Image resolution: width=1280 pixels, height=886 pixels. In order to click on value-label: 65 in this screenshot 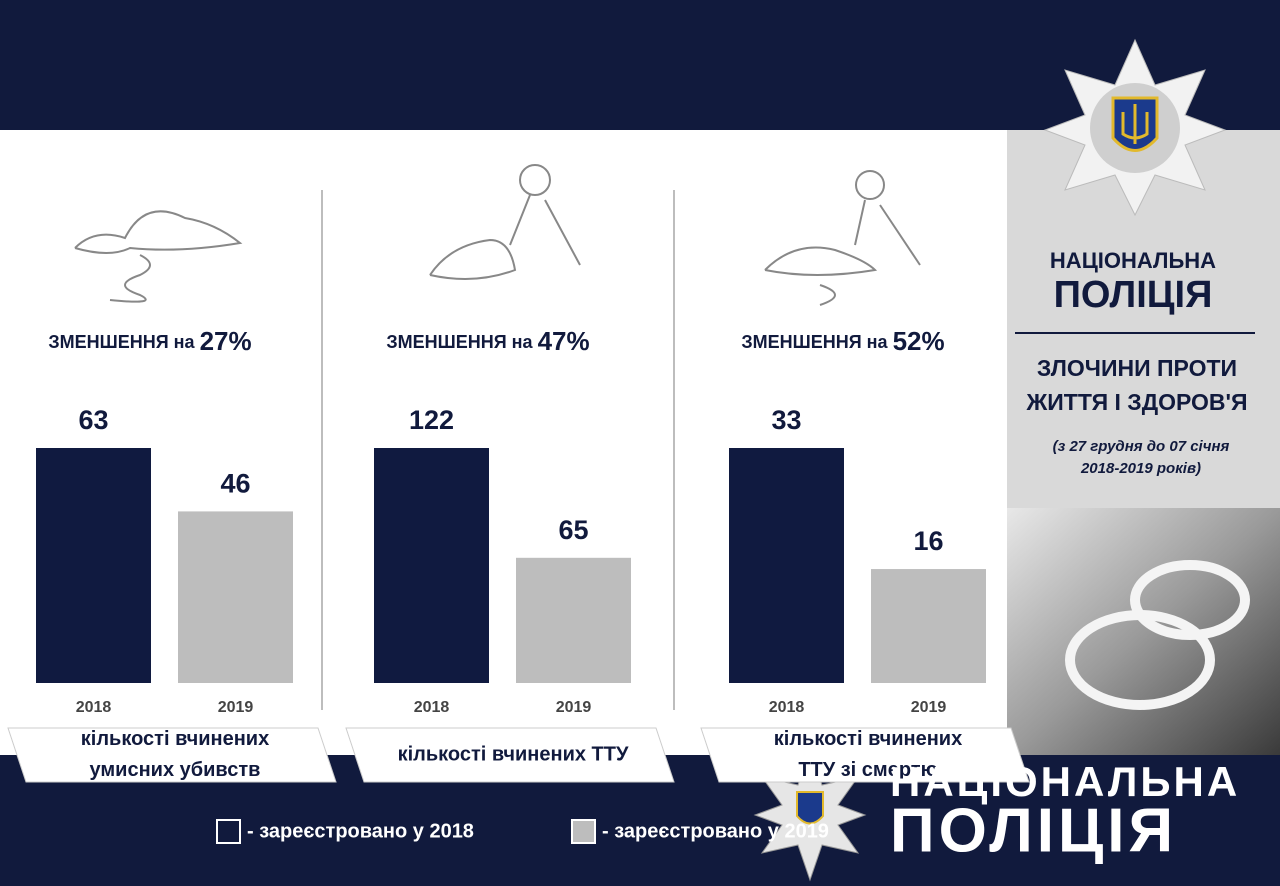, I will do `click(573, 530)`.